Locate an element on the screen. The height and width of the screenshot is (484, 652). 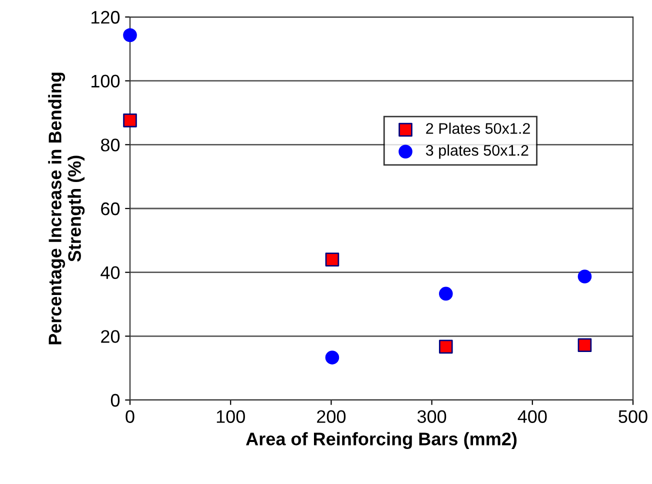
legend-label: 3 plates 50x1.2 is located at coordinates (477, 151).